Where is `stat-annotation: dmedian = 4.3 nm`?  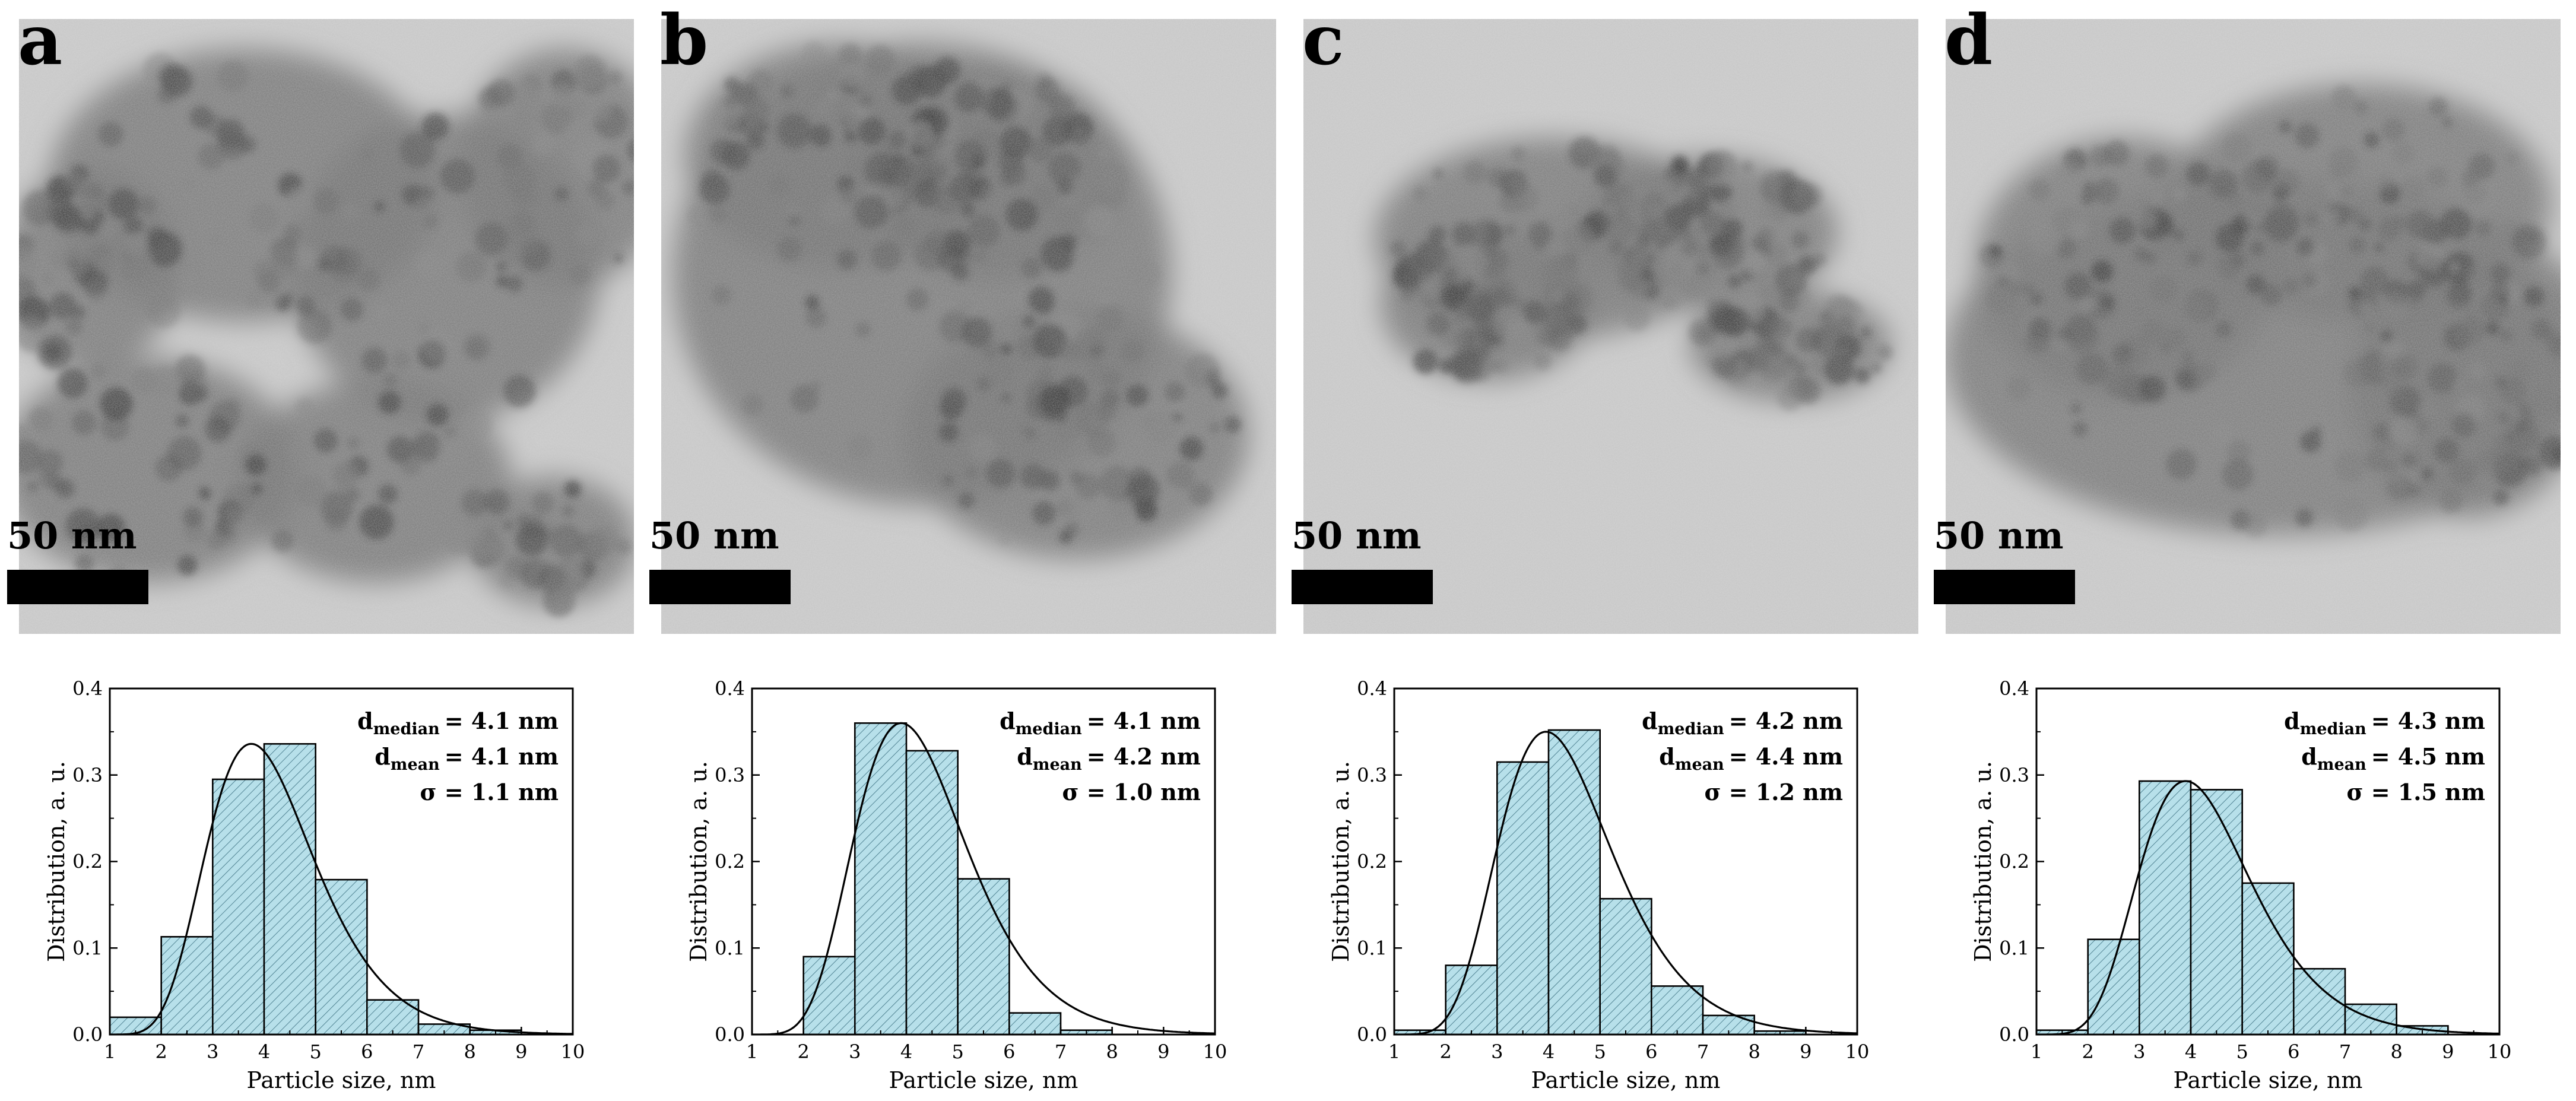 stat-annotation: dmedian = 4.3 nm is located at coordinates (2384, 722).